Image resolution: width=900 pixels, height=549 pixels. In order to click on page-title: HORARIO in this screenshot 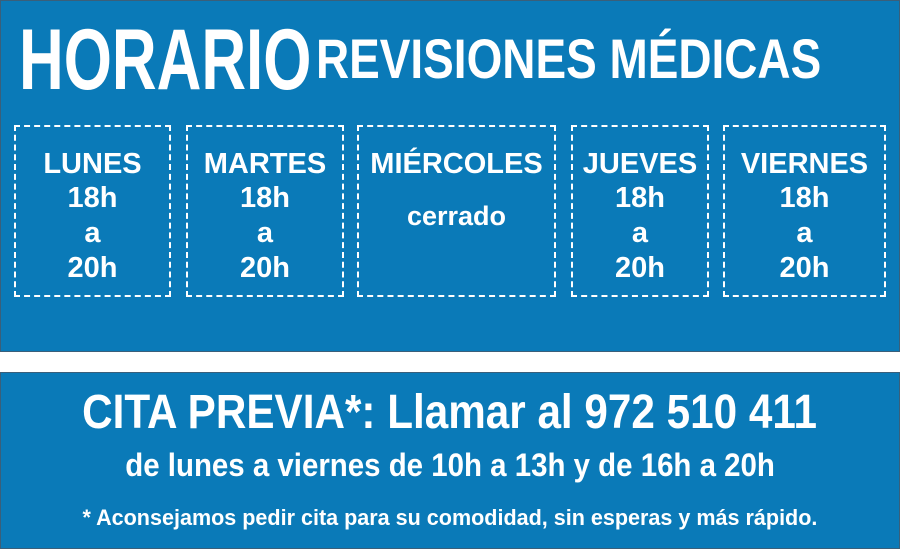, I will do `click(222, 60)`.